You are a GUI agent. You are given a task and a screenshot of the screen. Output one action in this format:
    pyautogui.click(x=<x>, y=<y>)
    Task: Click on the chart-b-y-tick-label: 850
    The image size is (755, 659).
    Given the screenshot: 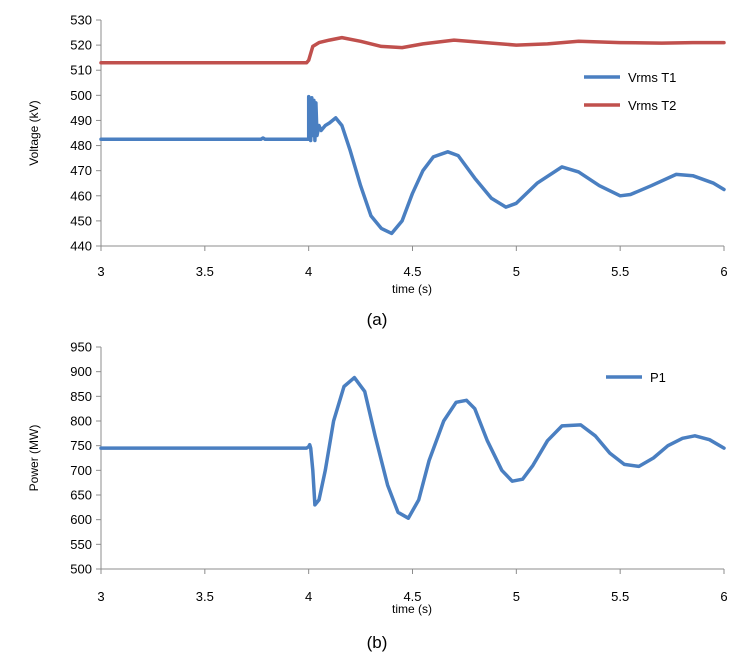 What is the action you would take?
    pyautogui.click(x=81, y=396)
    